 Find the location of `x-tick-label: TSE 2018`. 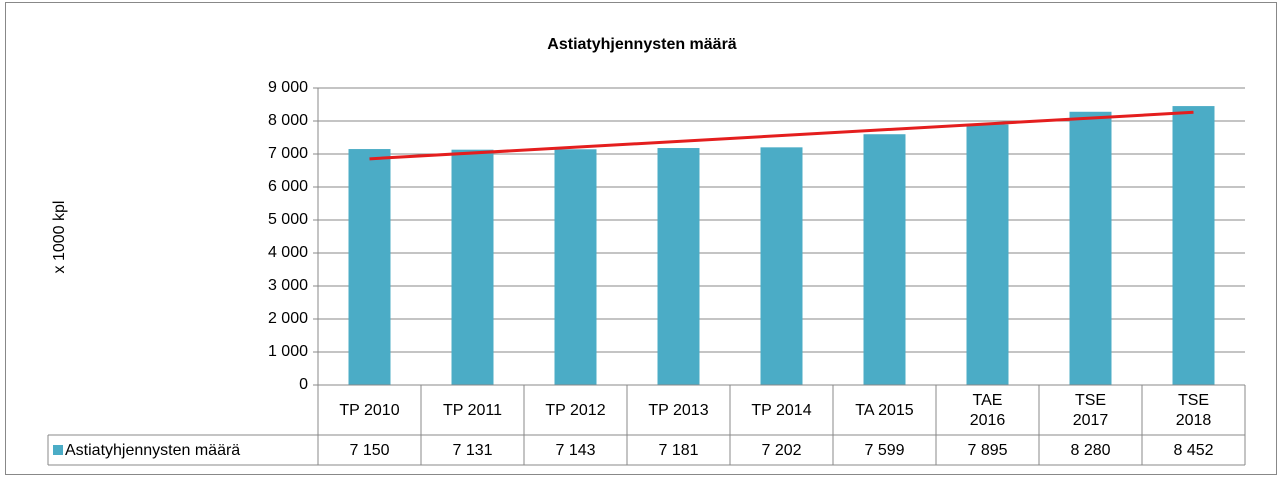

x-tick-label: TSE 2018 is located at coordinates (1194, 410).